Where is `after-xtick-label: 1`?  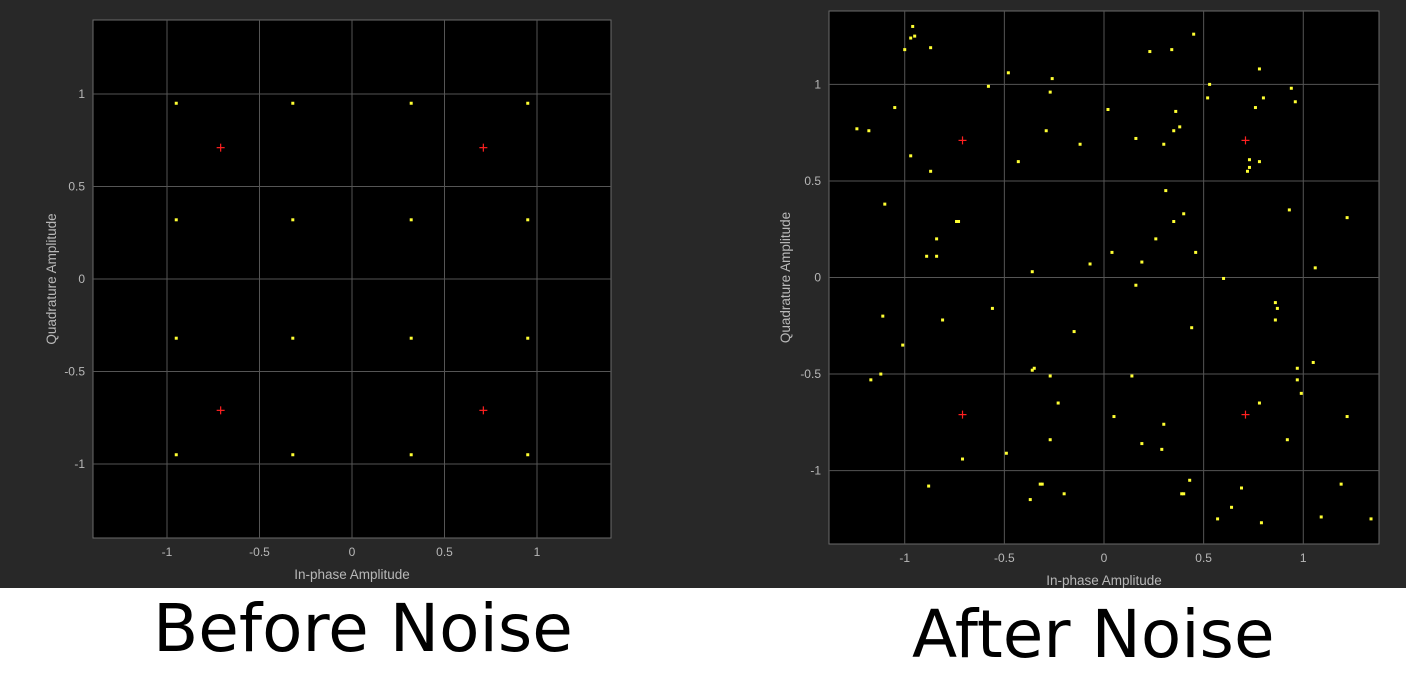 after-xtick-label: 1 is located at coordinates (1303, 558).